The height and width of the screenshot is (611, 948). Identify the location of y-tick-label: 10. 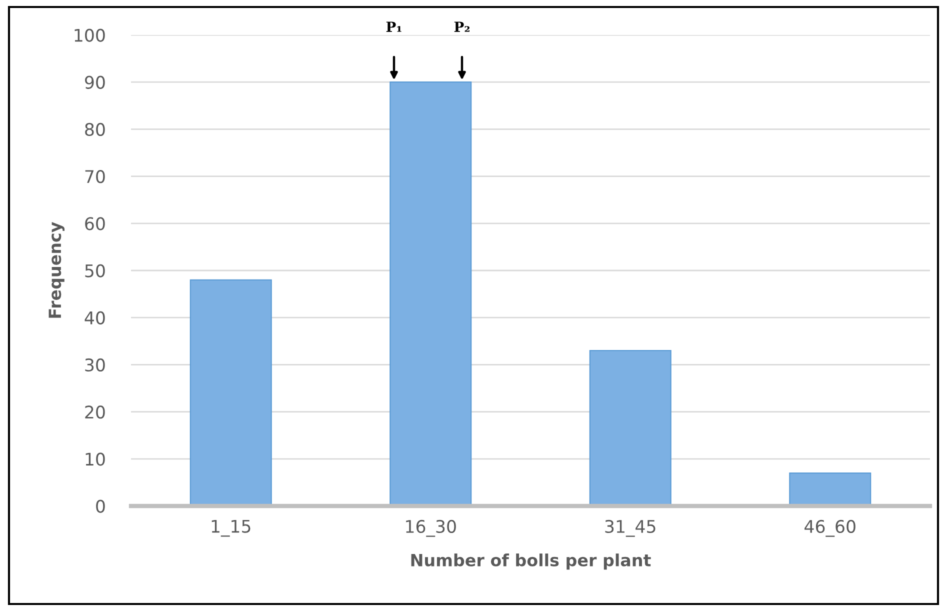
(95, 459).